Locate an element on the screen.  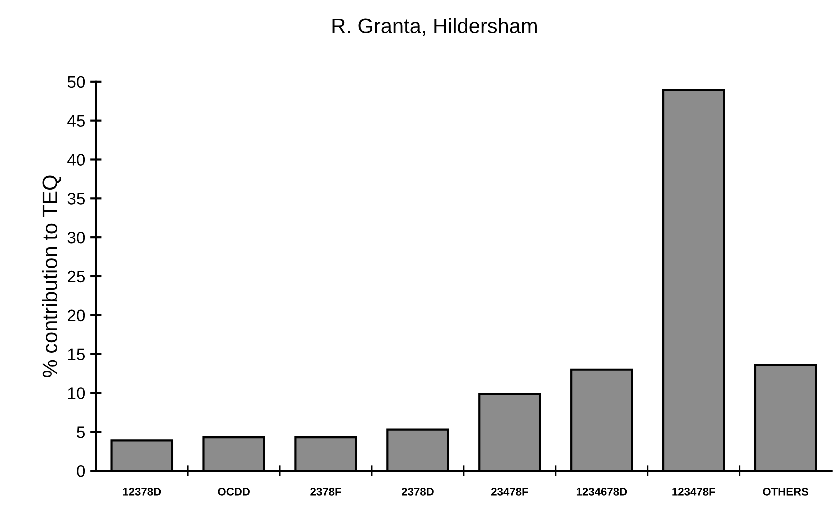
y-tick-label: 50 is located at coordinates (77, 82).